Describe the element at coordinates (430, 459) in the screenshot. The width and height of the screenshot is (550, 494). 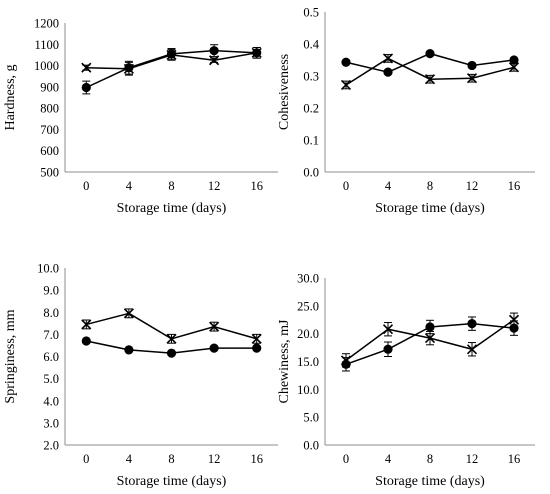
I see `chewiness-x-tick-label: 8` at that location.